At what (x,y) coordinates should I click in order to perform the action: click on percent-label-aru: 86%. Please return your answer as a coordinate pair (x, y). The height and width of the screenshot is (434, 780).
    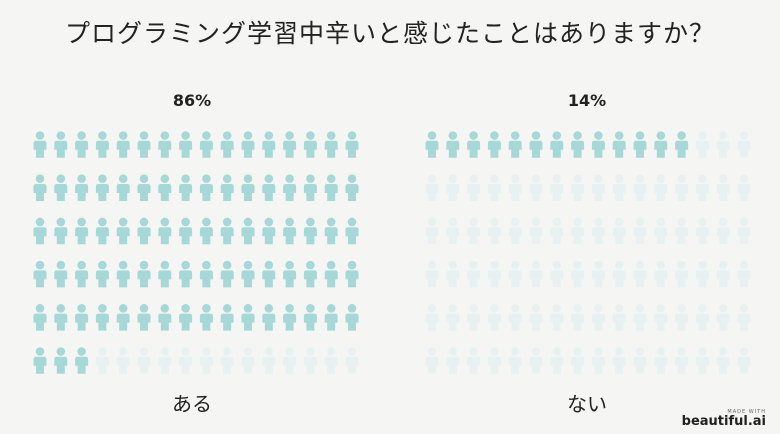
    Looking at the image, I should click on (192, 100).